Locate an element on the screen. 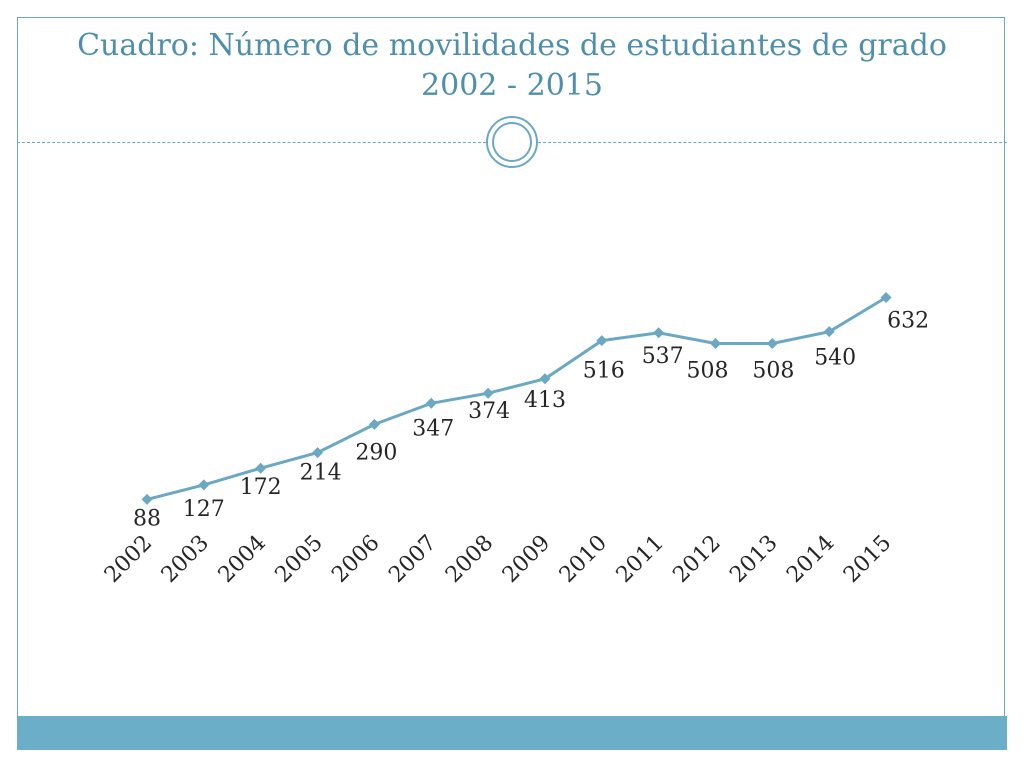  x-tick-label: 2013 is located at coordinates (753, 559).